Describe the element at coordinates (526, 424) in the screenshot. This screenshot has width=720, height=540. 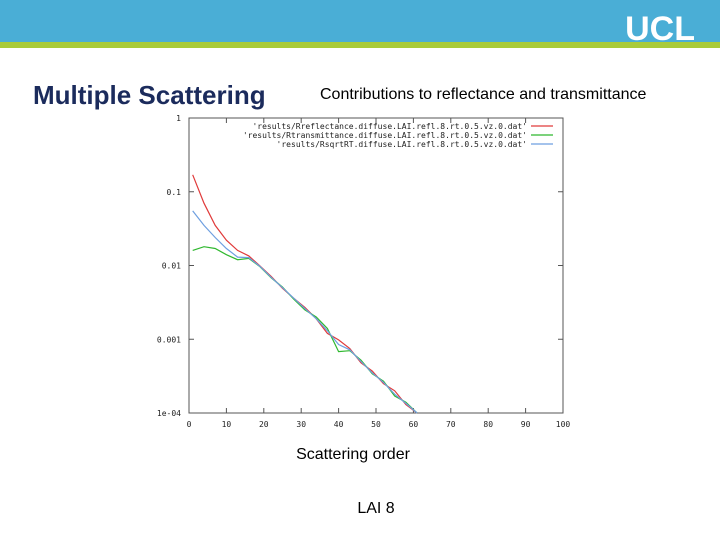
I see `x-tick-label: 90` at that location.